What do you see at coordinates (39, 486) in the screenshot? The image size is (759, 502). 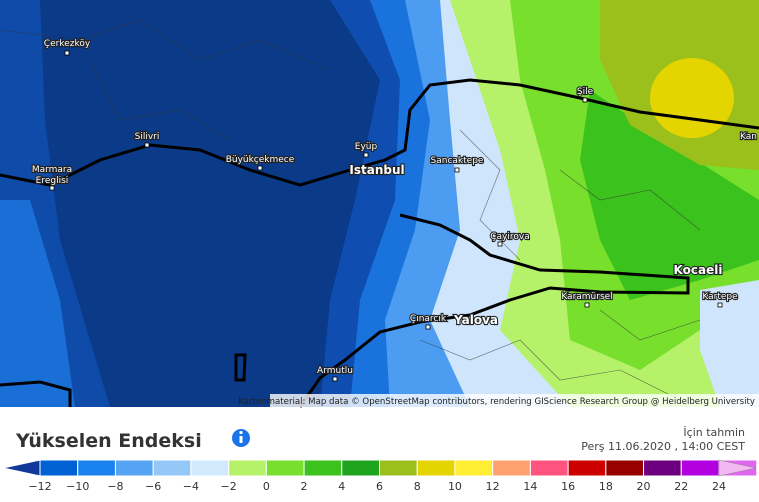 I see `colorbar-tick: −12` at bounding box center [39, 486].